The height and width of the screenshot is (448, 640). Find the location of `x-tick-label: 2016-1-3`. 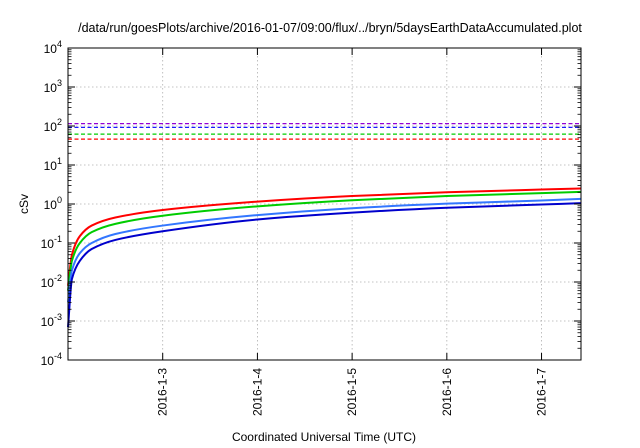

x-tick-label: 2016-1-3 is located at coordinates (163, 392).